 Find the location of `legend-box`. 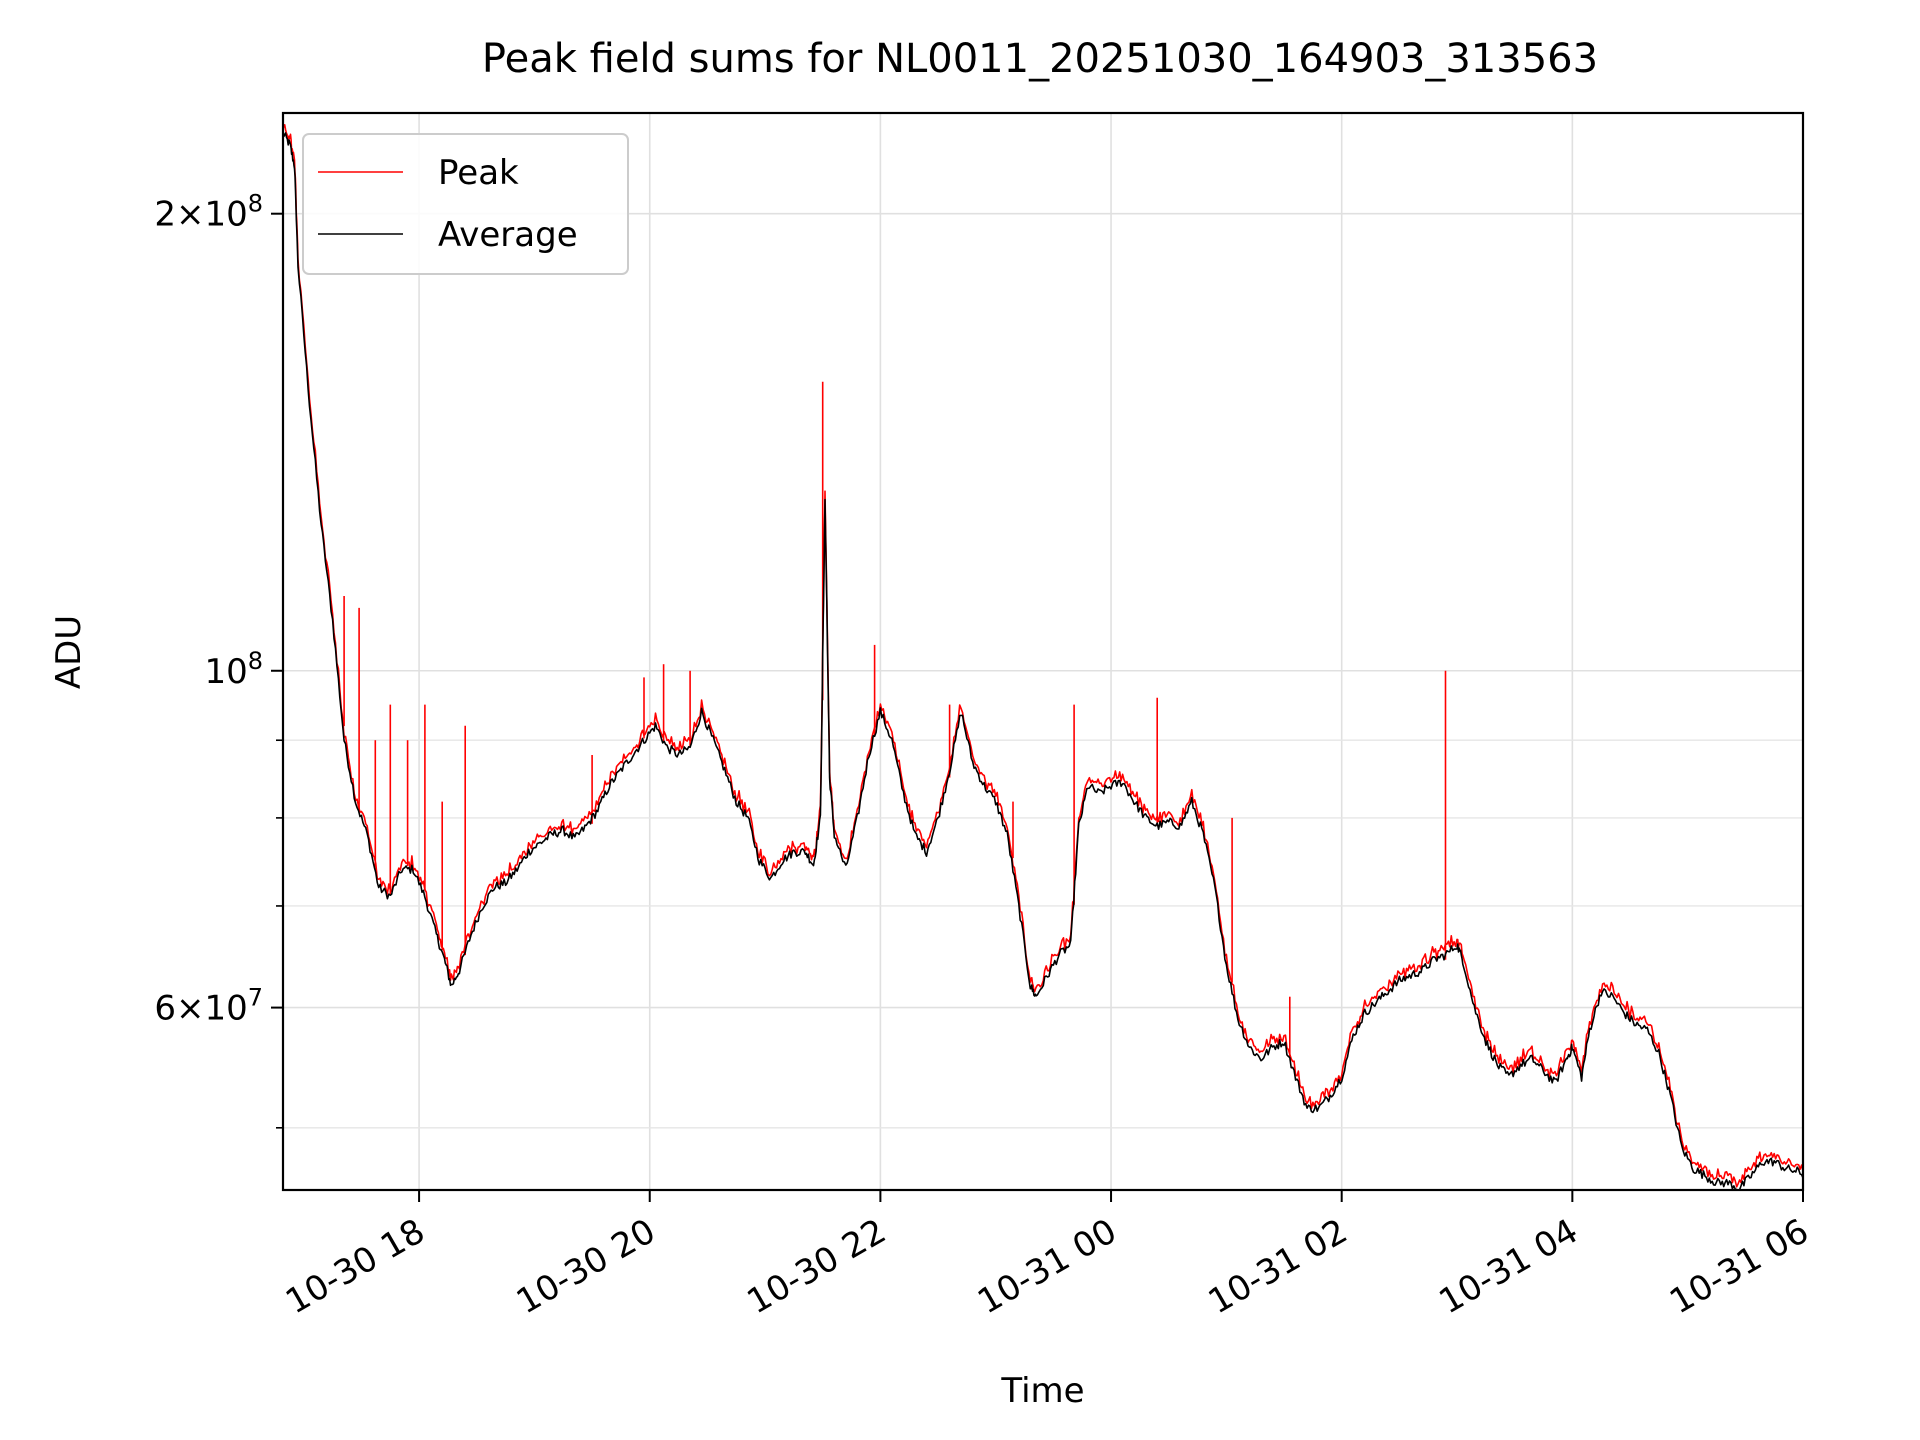

legend-box is located at coordinates (465, 204).